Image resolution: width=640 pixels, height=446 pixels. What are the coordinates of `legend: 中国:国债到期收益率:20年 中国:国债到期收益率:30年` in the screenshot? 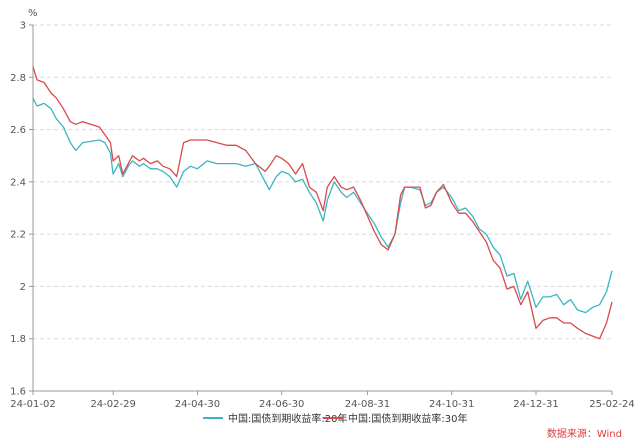 It's located at (335, 418).